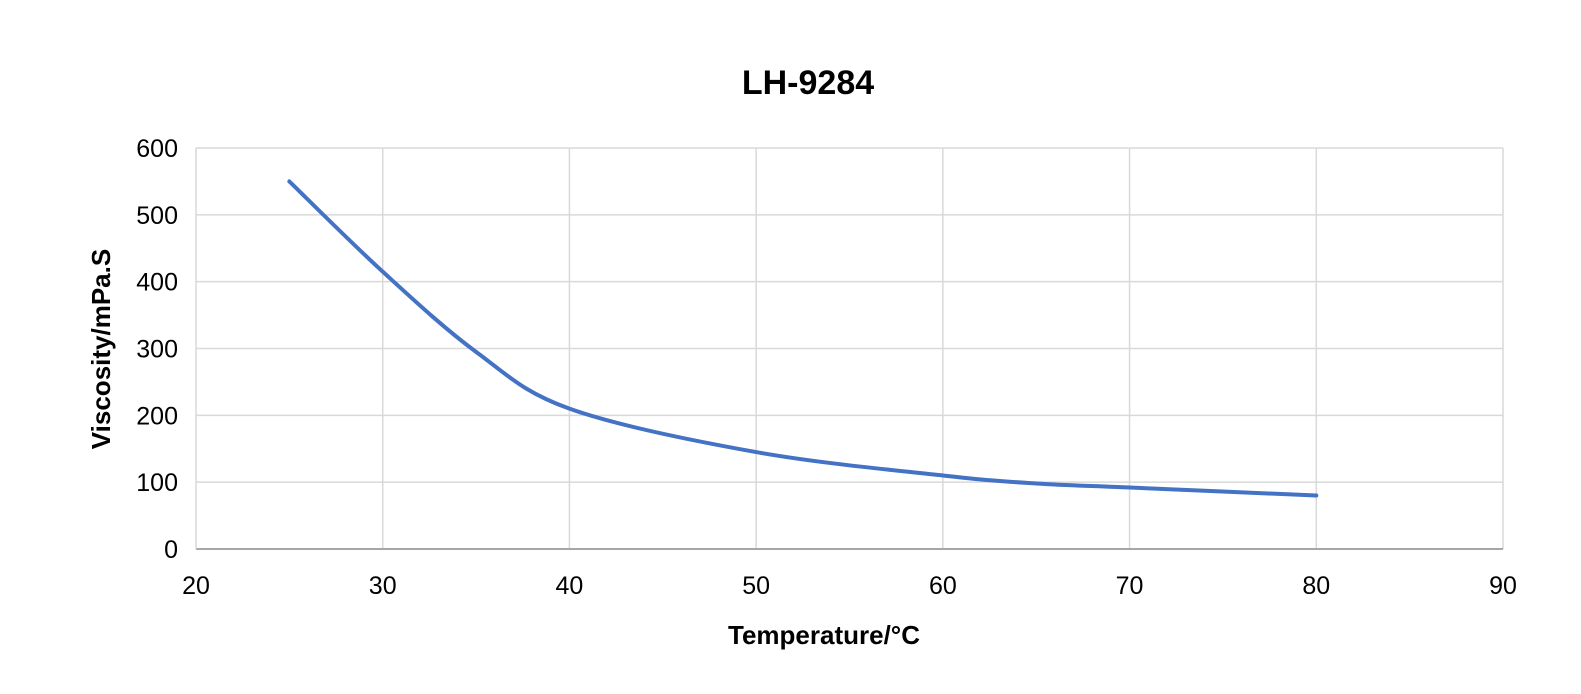 The height and width of the screenshot is (694, 1581). I want to click on y-tick-label: 100, so click(157, 483).